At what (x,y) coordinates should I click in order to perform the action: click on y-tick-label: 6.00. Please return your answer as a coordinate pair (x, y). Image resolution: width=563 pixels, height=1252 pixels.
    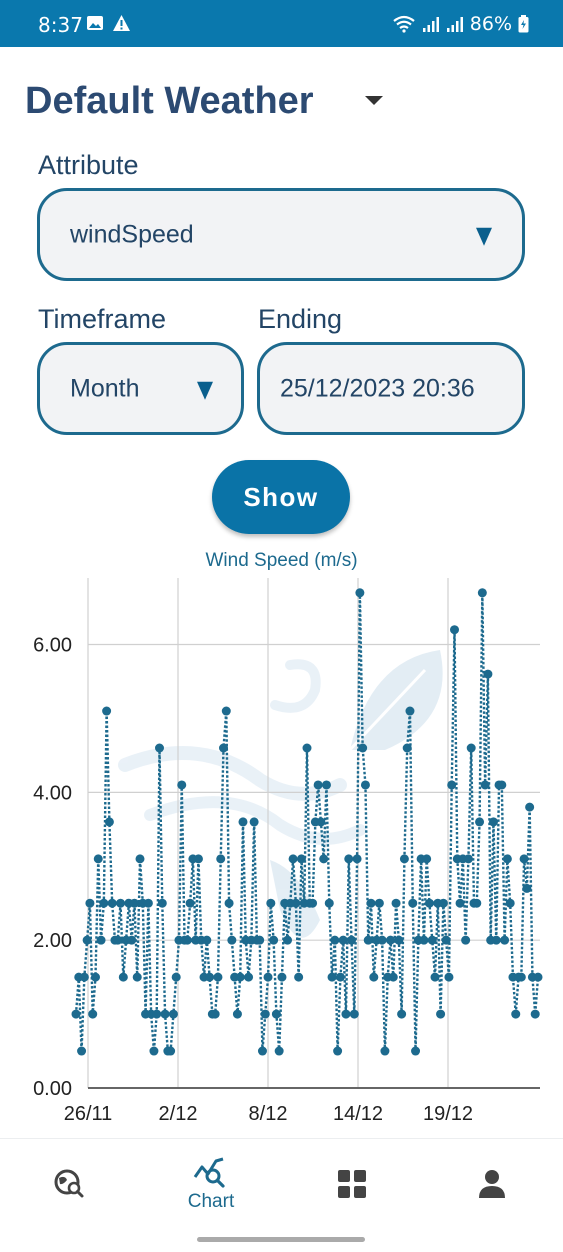
    Looking at the image, I should click on (52, 646).